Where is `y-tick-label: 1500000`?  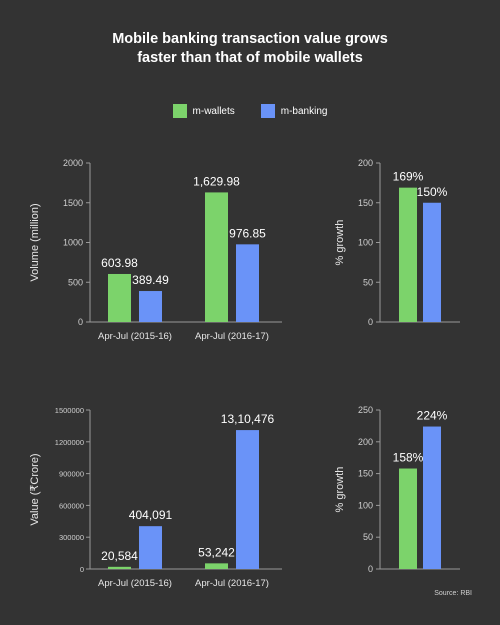 y-tick-label: 1500000 is located at coordinates (69, 410).